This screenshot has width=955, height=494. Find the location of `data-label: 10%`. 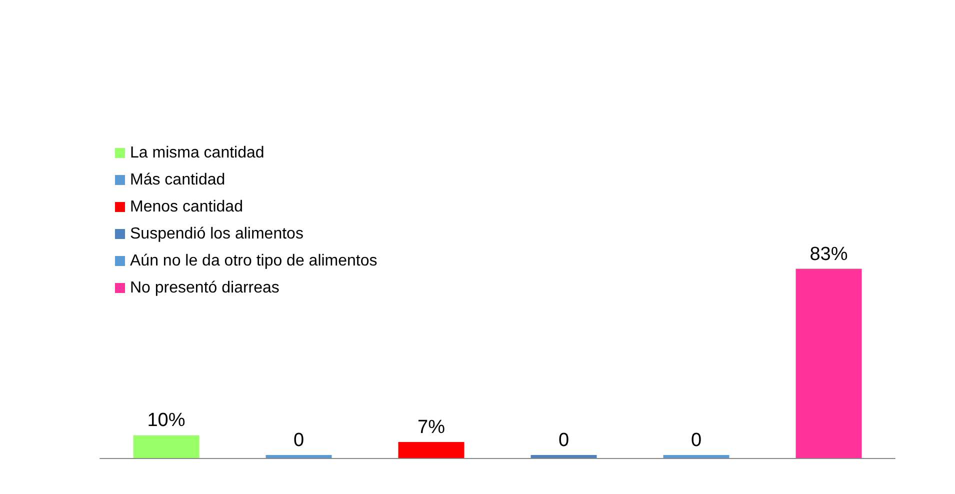

data-label: 10% is located at coordinates (166, 421).